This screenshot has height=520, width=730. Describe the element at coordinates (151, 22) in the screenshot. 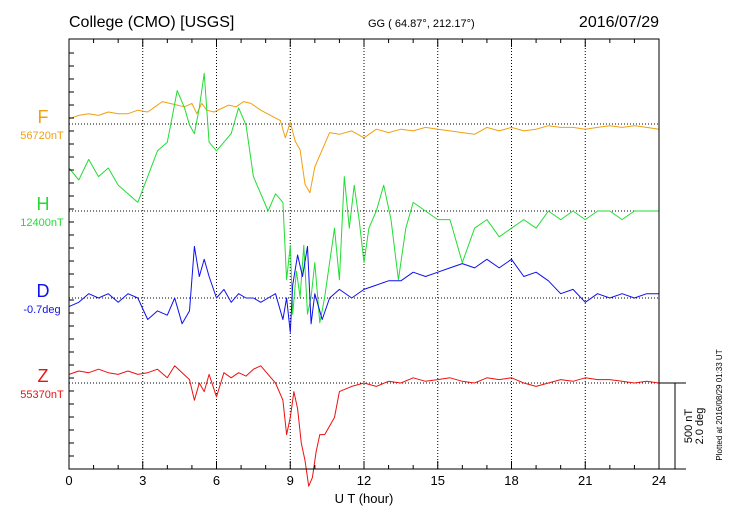

I see `station-title: College (CMO) [USGS]` at that location.